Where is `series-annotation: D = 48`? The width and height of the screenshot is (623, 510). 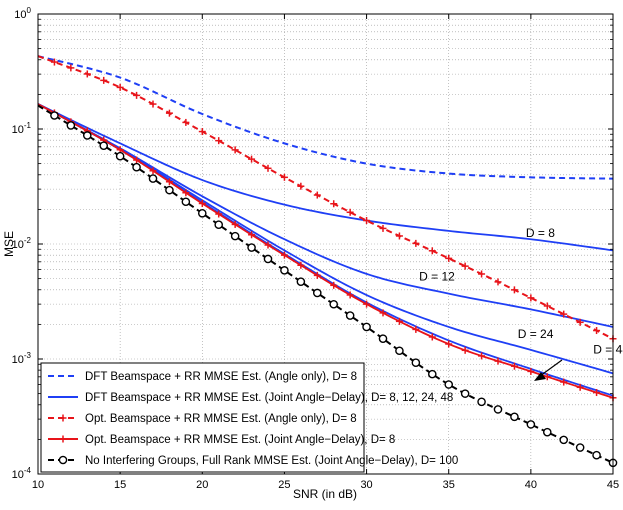
series-annotation: D = 48 is located at coordinates (608, 349).